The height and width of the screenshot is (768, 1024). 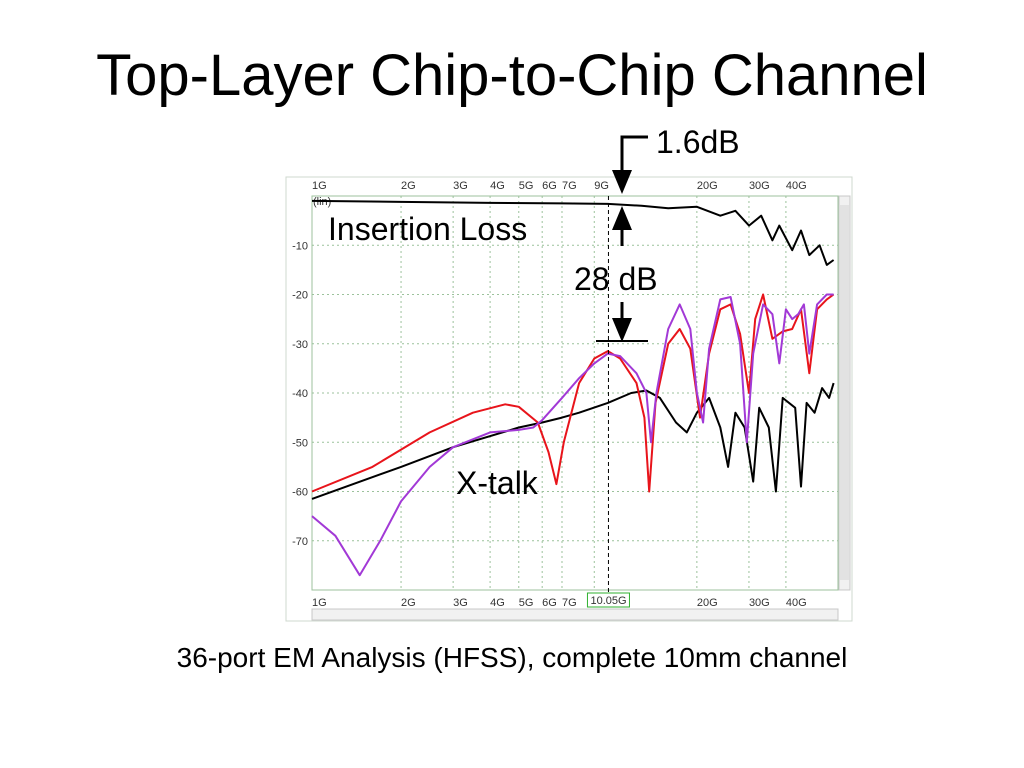 I want to click on page-title: Top-Layer Chip-to-Chip Channel, so click(x=512, y=75).